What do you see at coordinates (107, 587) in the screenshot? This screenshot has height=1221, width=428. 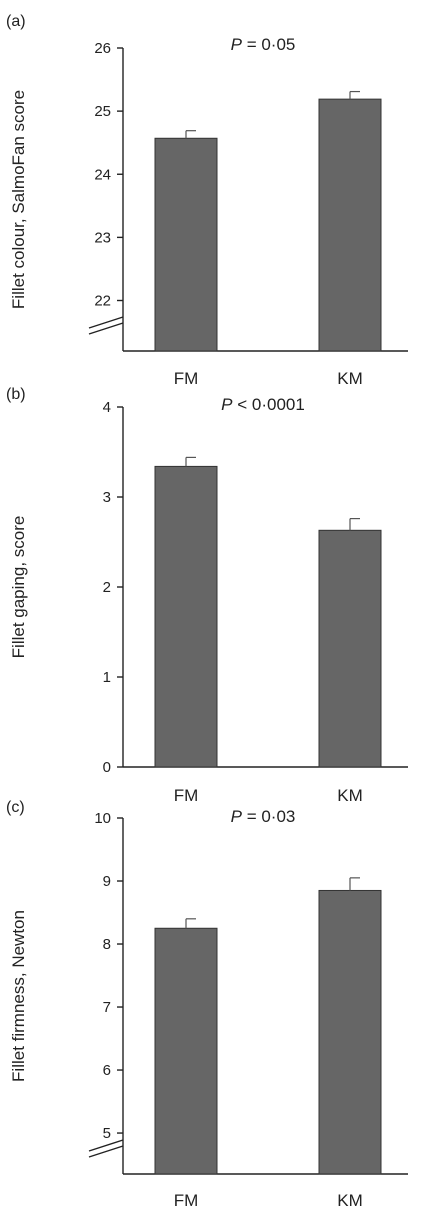 I see `y-tick-label: 2` at bounding box center [107, 587].